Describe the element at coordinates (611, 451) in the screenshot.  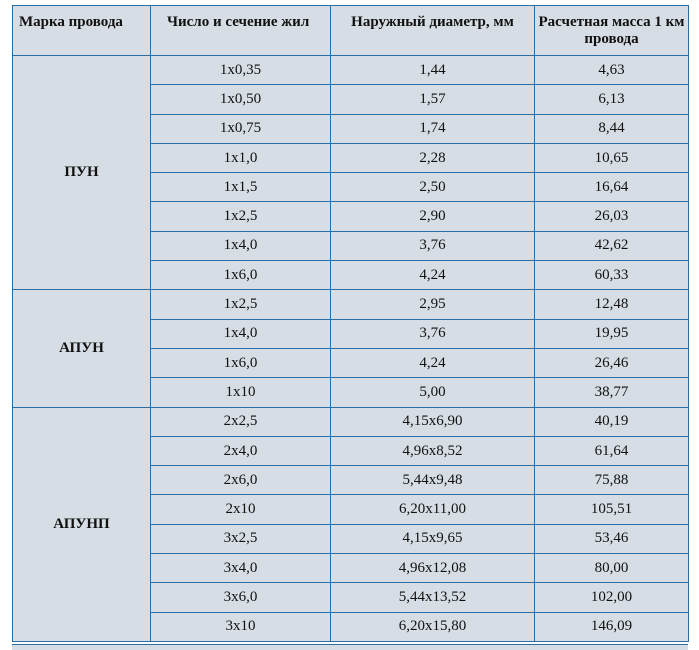
I see `mass-cell: 61,64` at that location.